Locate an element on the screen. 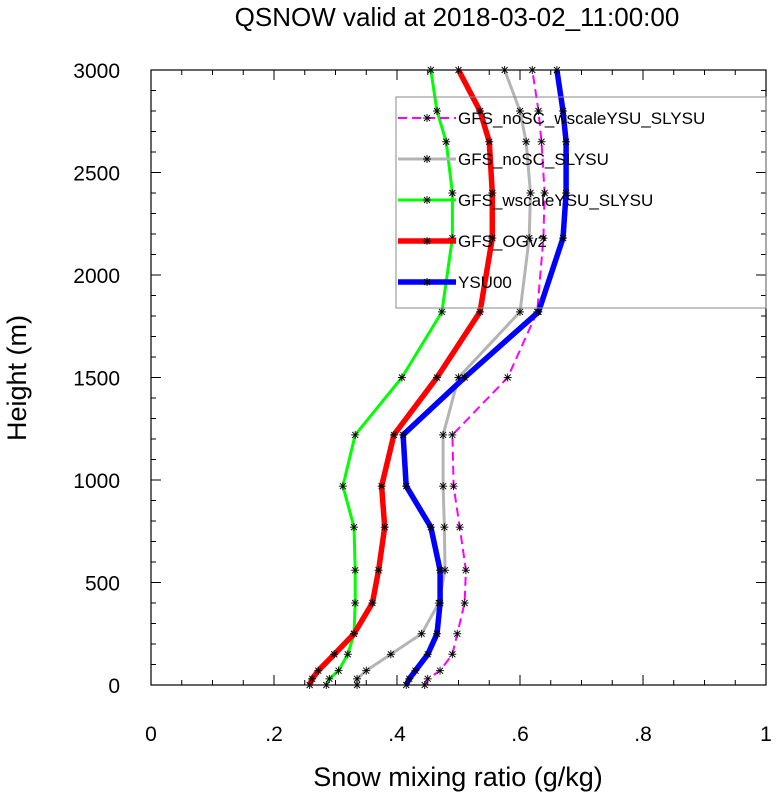 This screenshot has width=783, height=797. legend-item: YSU00 is located at coordinates (455, 282).